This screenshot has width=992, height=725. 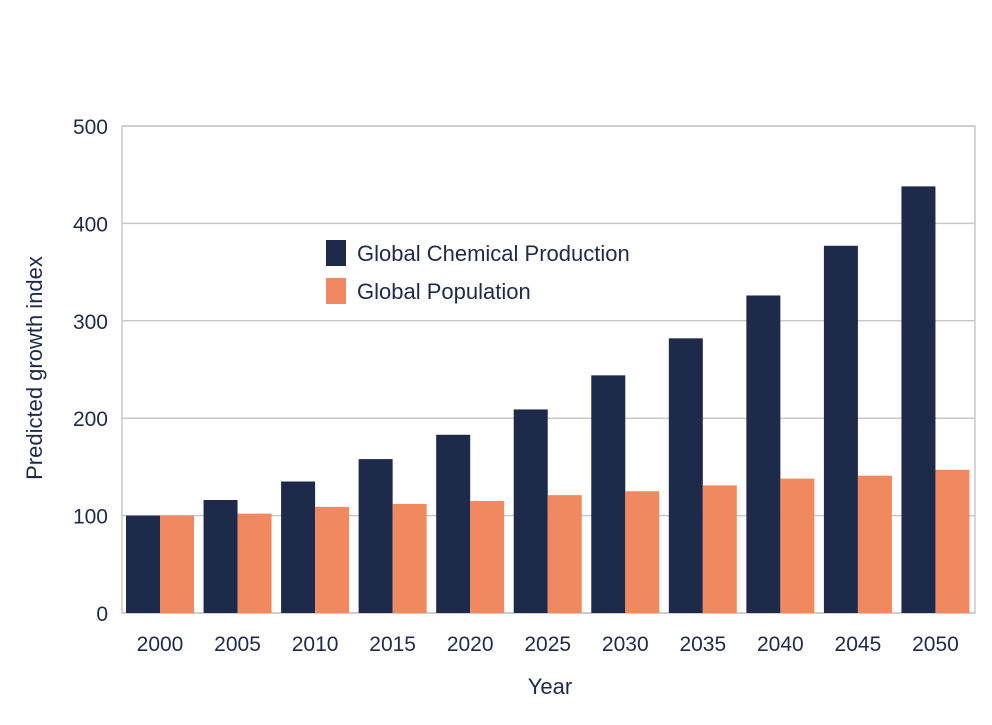 What do you see at coordinates (564, 554) in the screenshot?
I see `bar-population-2025` at bounding box center [564, 554].